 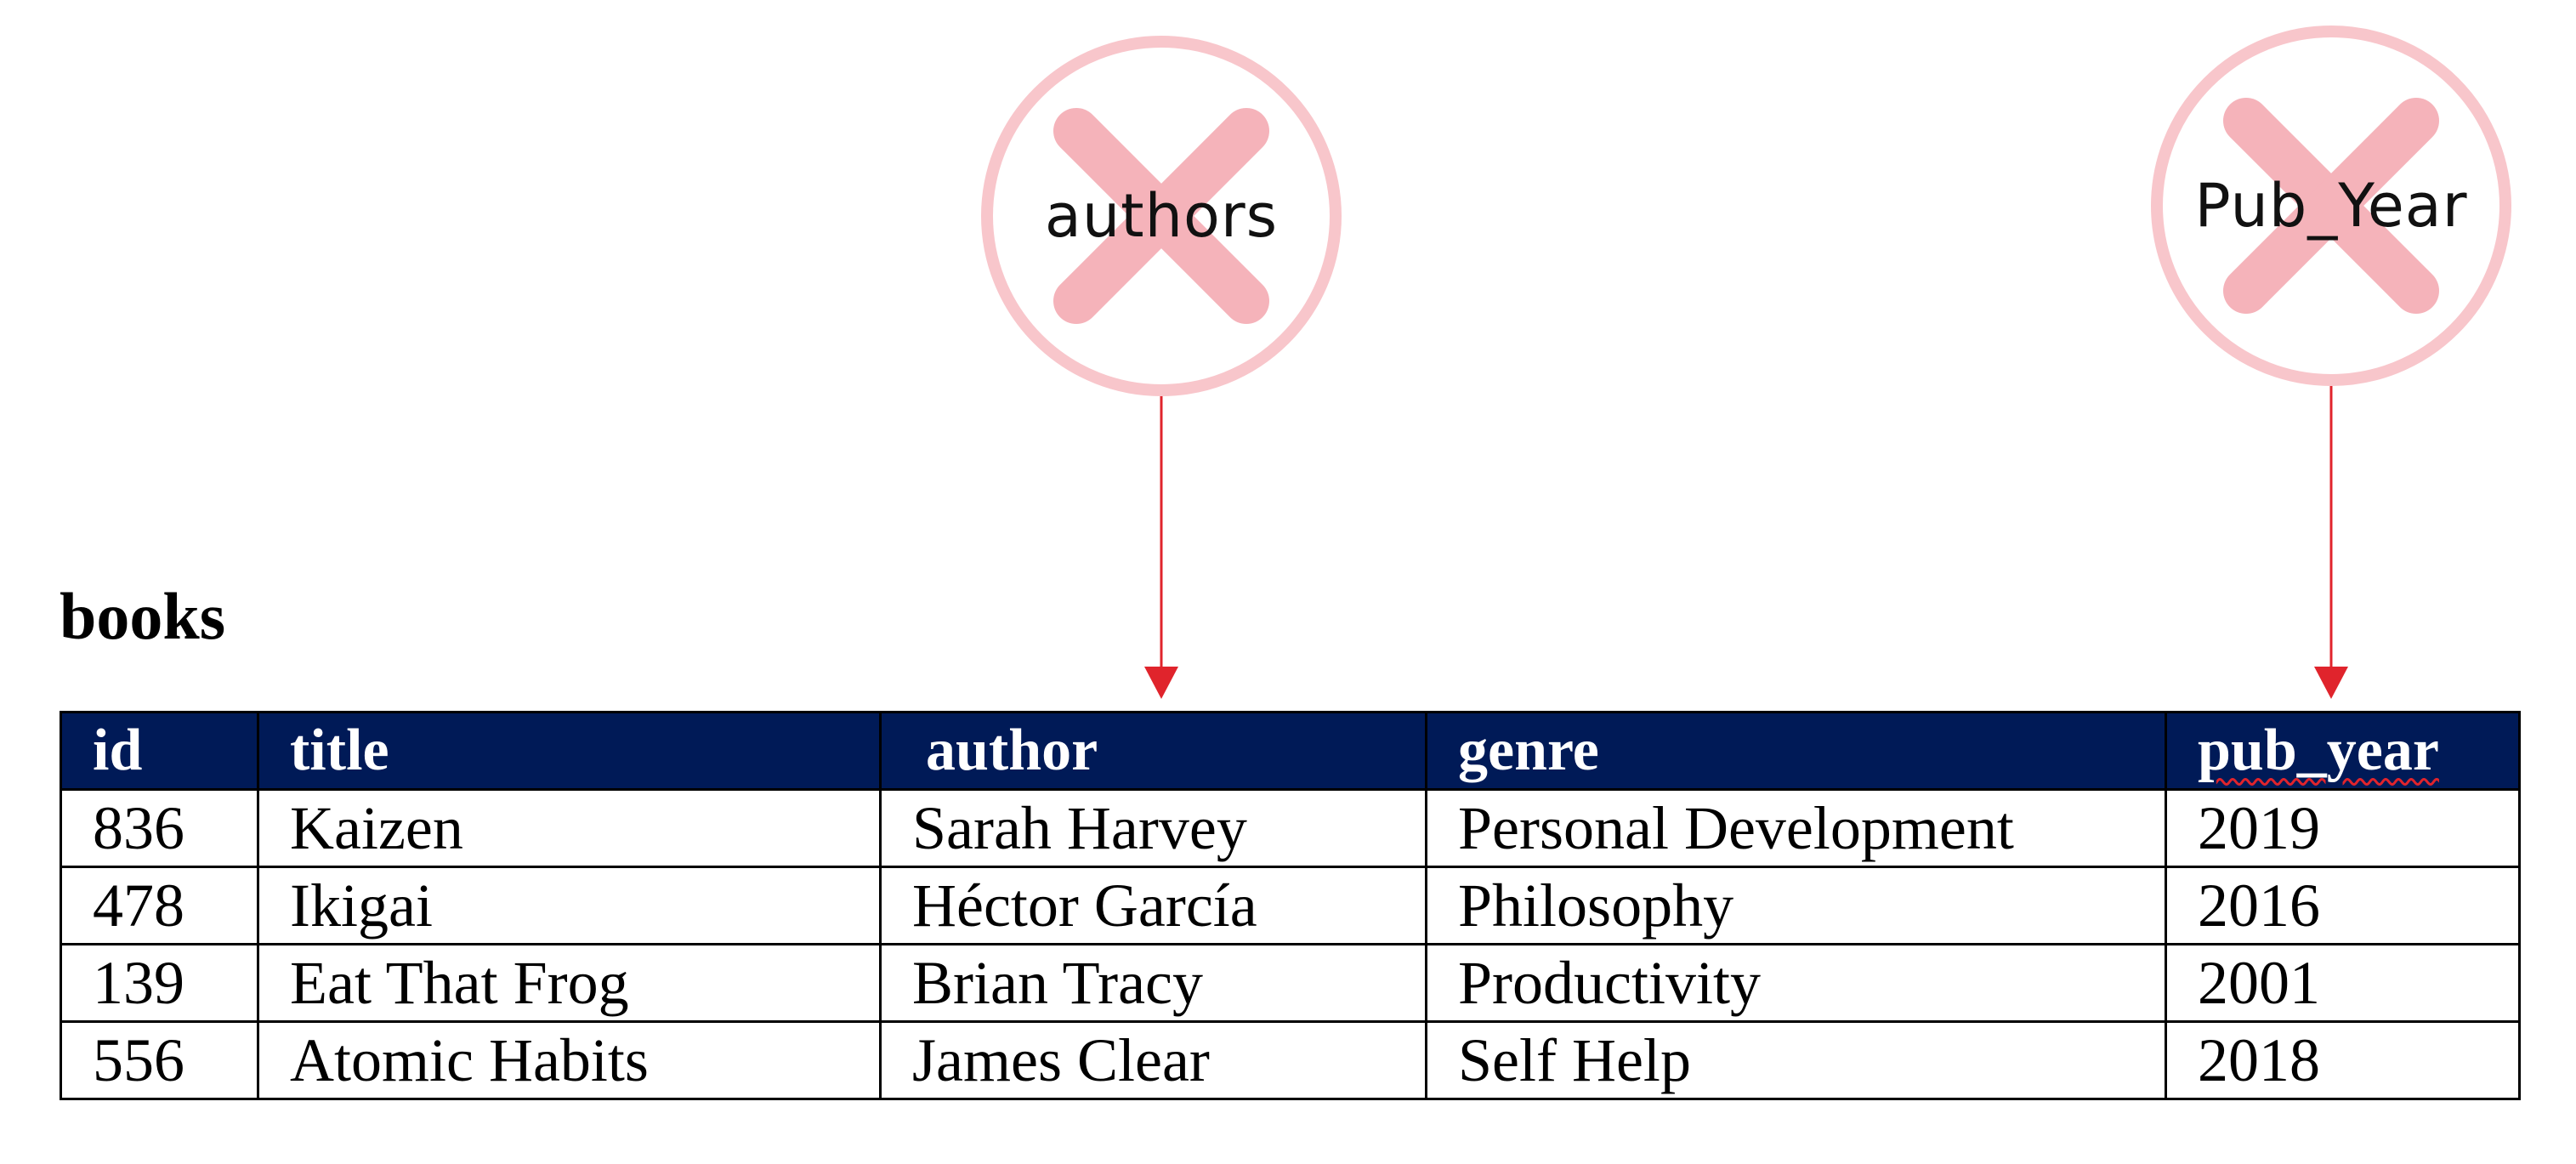 What do you see at coordinates (569, 1060) in the screenshot?
I see `cell-title: Atomic Habits` at bounding box center [569, 1060].